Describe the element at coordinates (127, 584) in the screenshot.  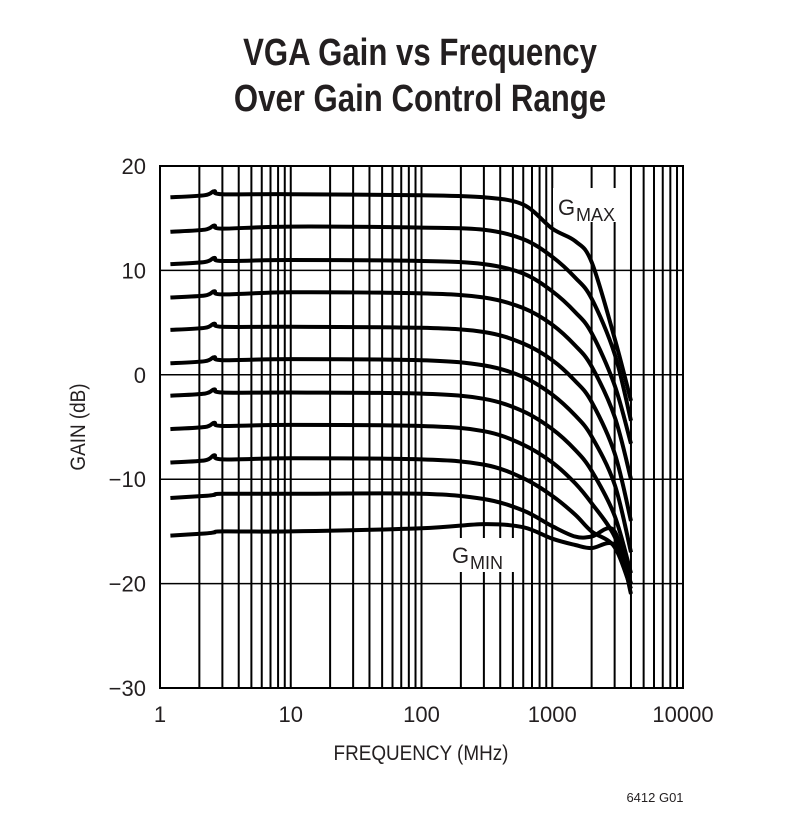
I see `y-tick-label: −20` at that location.